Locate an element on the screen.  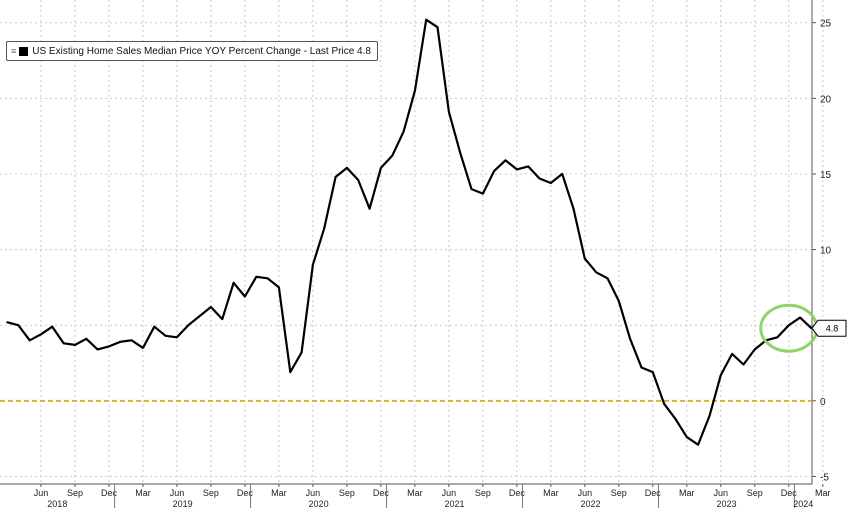
y-tick-label: 10 is located at coordinates (826, 251).